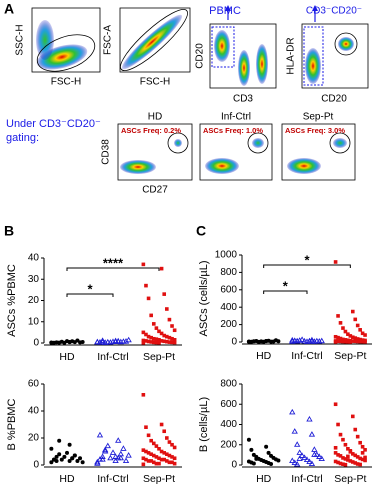 The width and height of the screenshot is (377, 500). Describe the element at coordinates (236, 55) in the screenshot. I see `flow-plot: PBMC CD20 CD3` at that location.